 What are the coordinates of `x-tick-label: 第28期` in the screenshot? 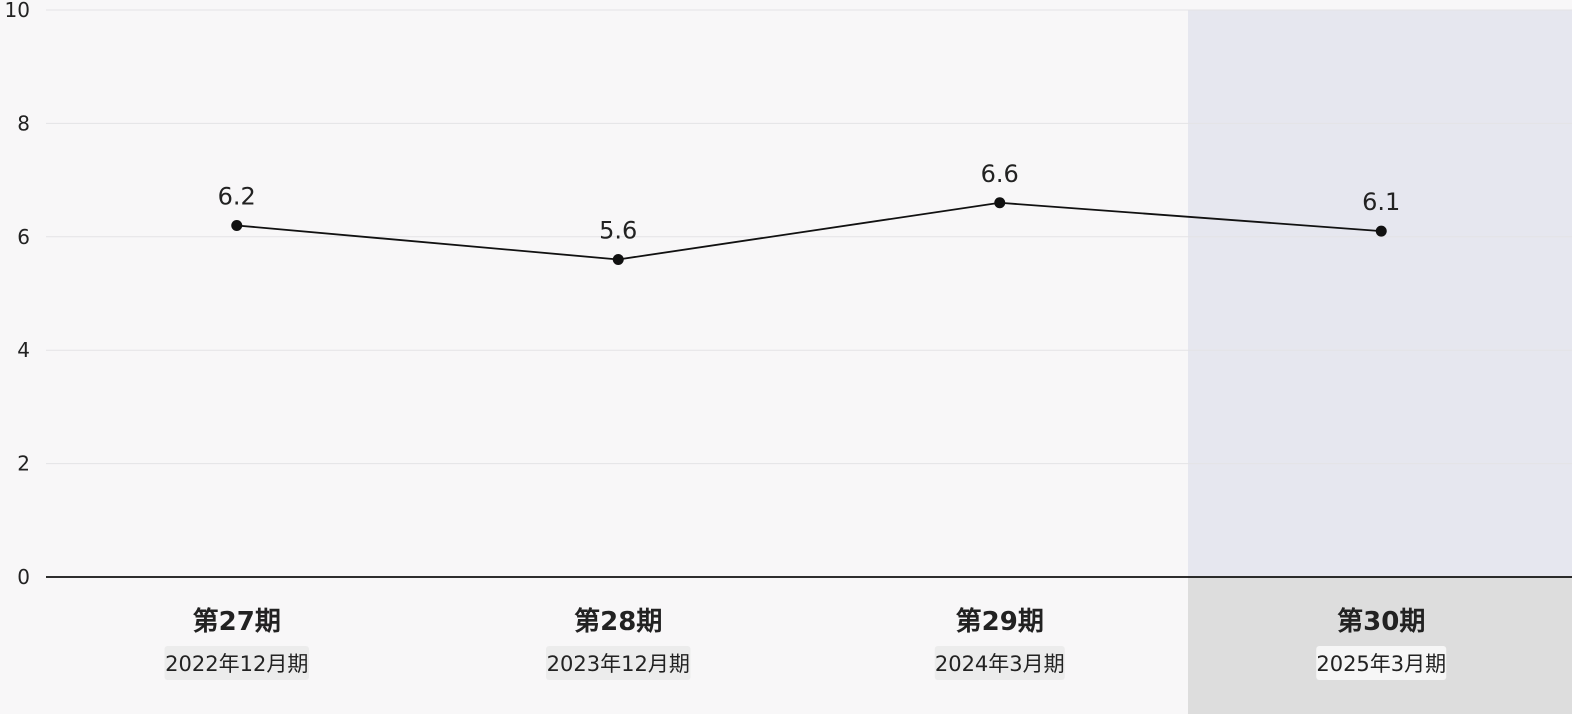 It's located at (618, 621).